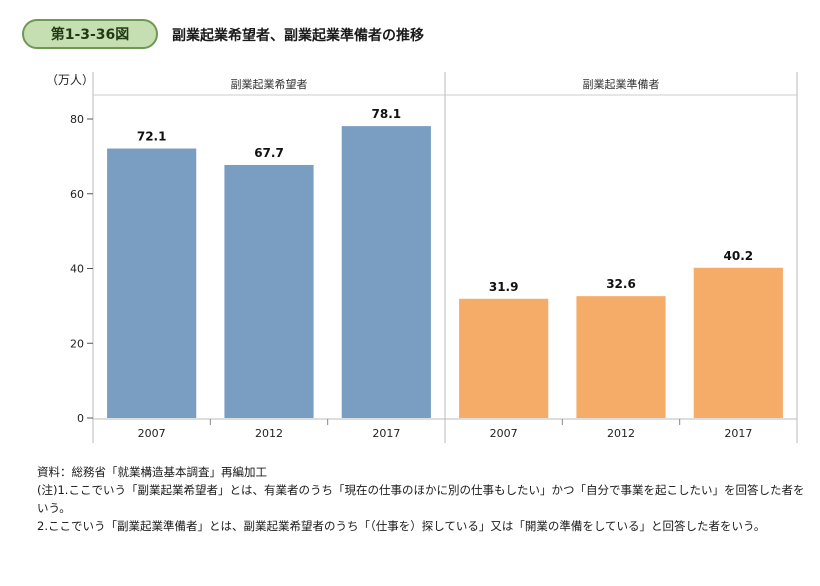  What do you see at coordinates (739, 256) in the screenshot?
I see `bar-value-label: 40.2` at bounding box center [739, 256].